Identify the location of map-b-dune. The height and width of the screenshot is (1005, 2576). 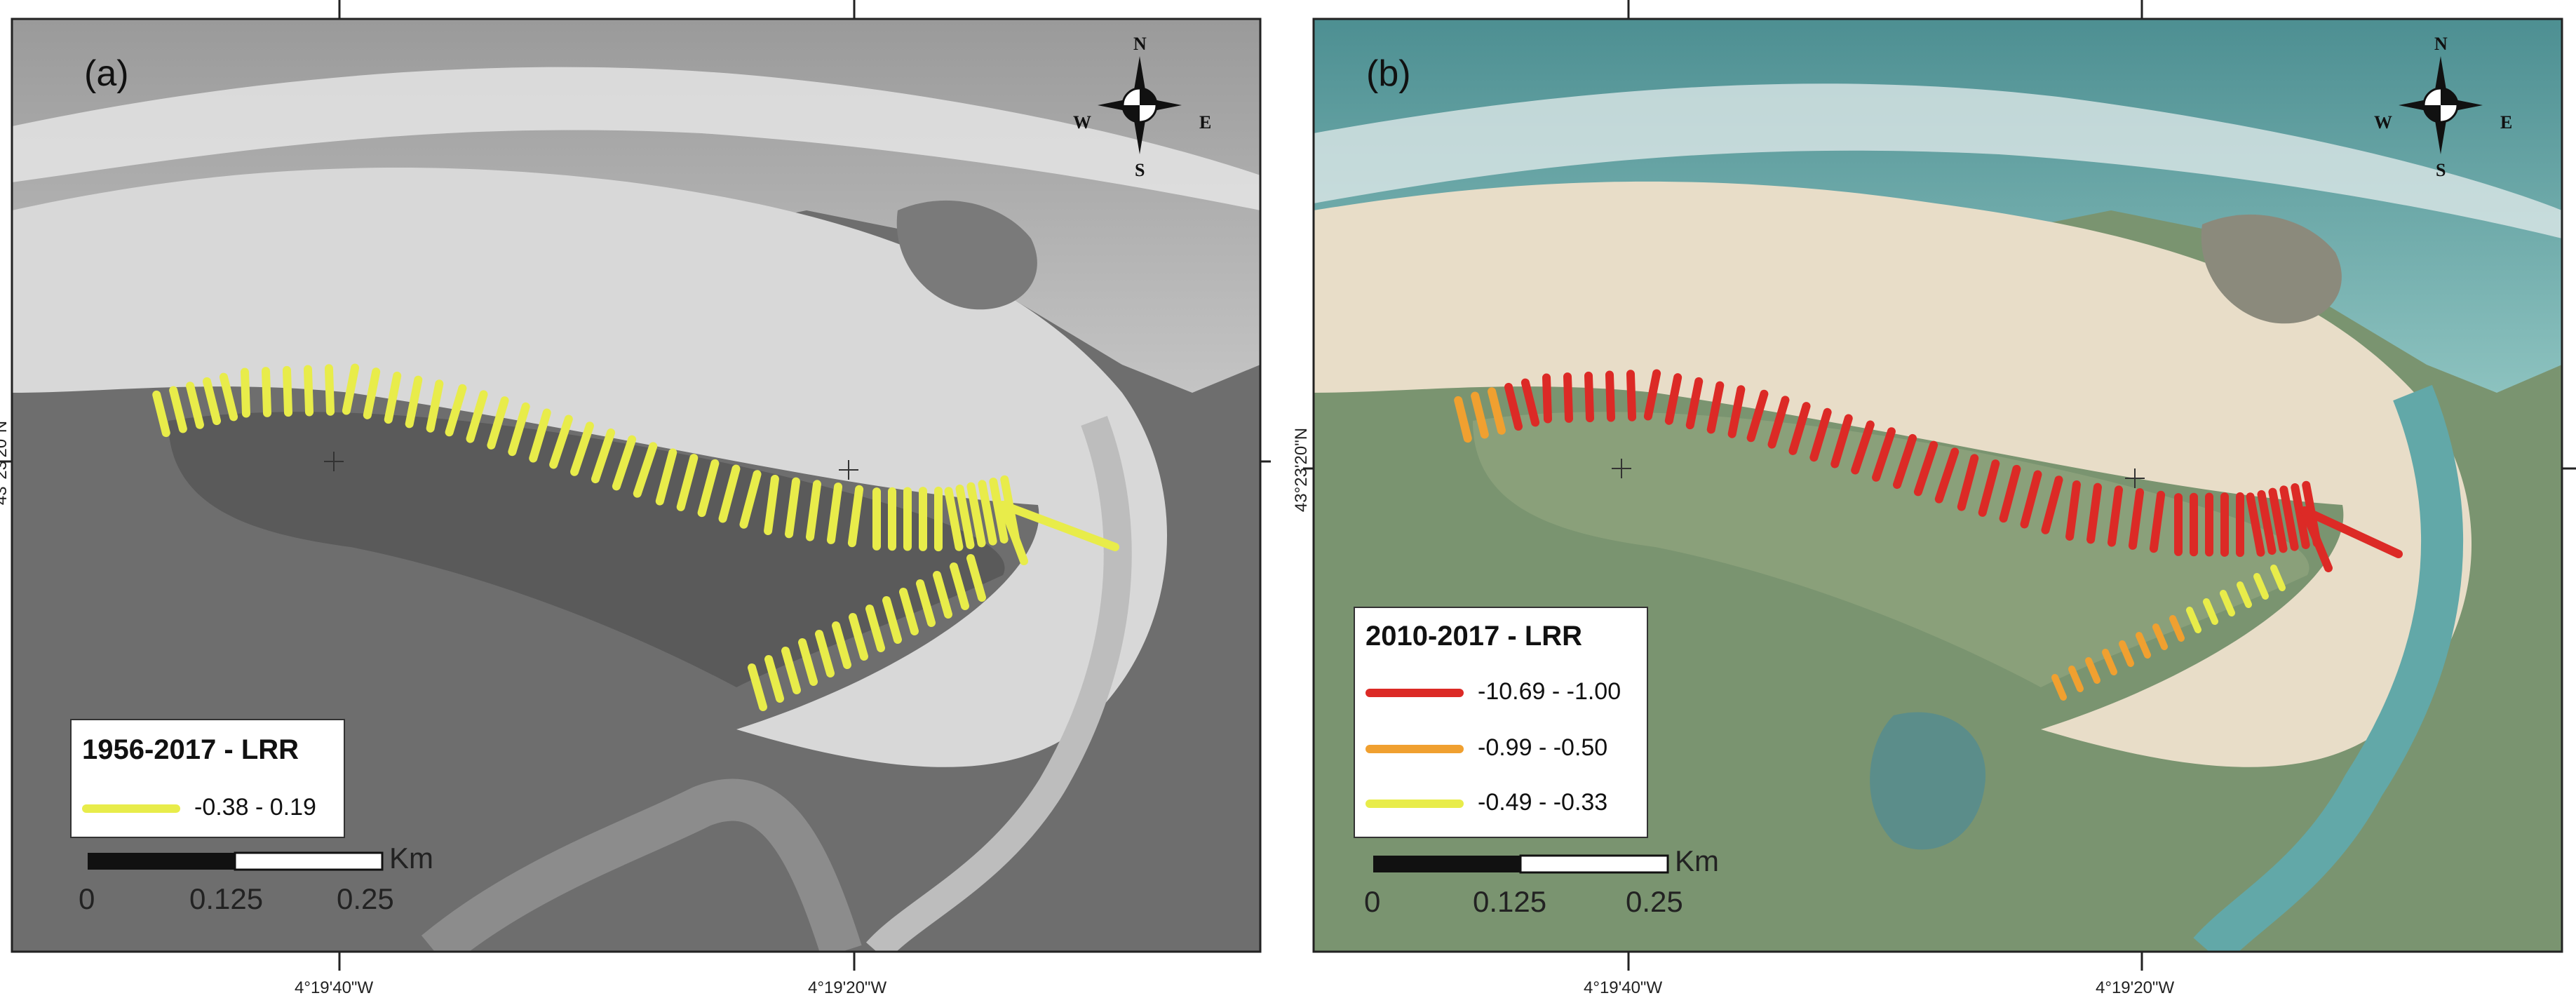
(1891, 550).